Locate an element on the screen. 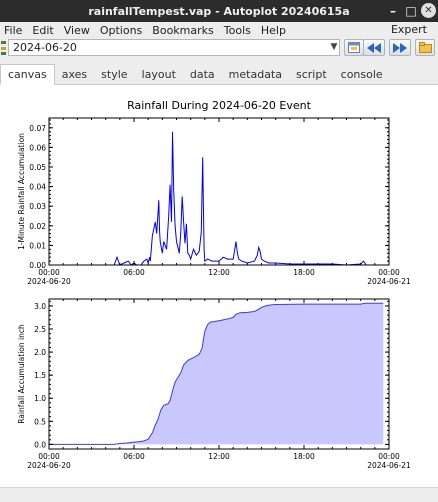  open-file-button is located at coordinates (425, 47).